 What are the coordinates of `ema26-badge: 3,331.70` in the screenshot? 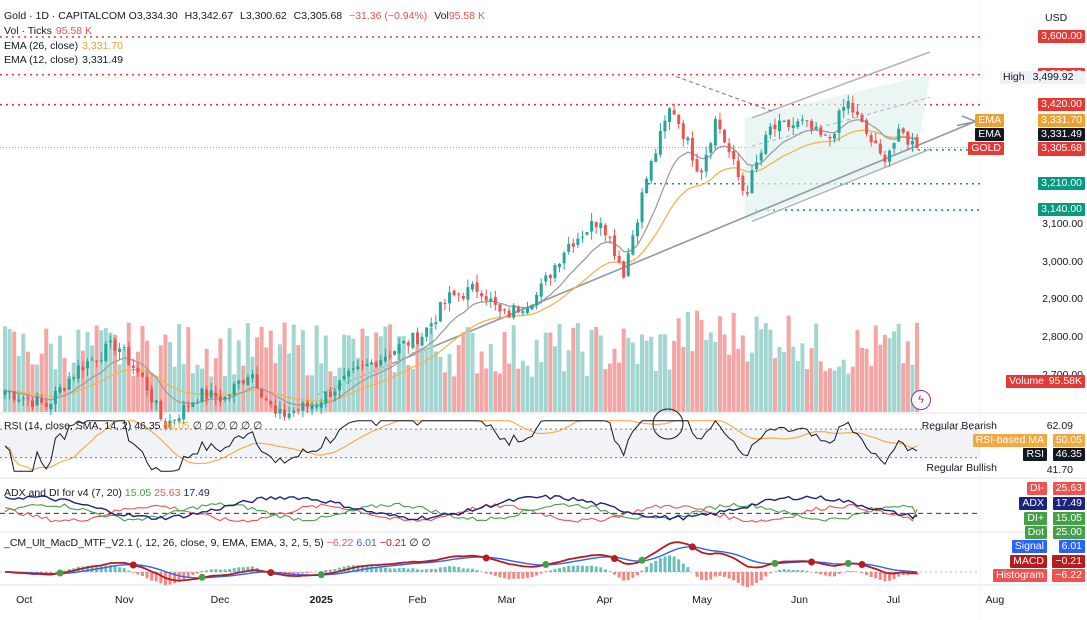 It's located at (1061, 120).